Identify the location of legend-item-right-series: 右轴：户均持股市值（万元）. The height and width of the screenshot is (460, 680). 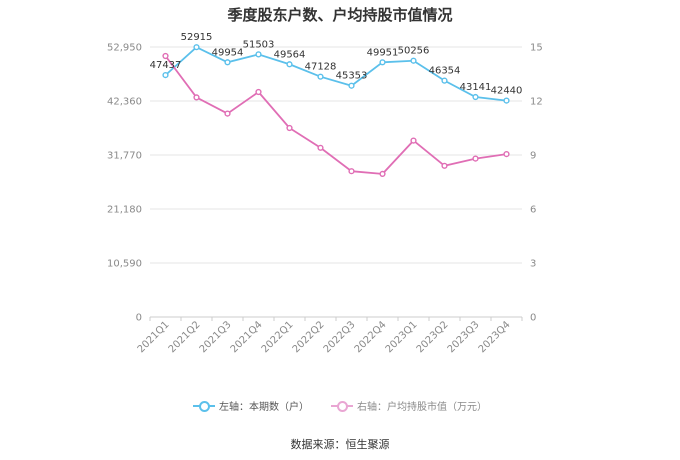
(409, 405).